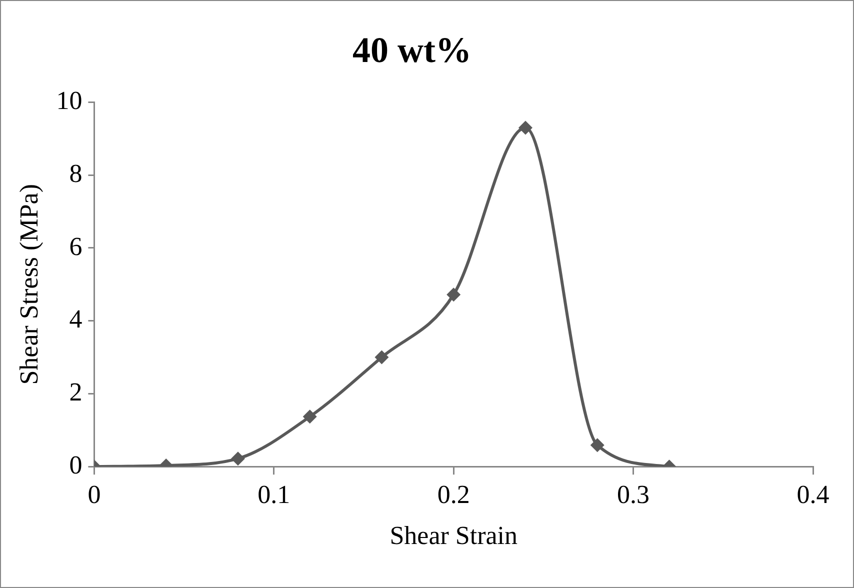 This screenshot has height=588, width=854. Describe the element at coordinates (274, 495) in the screenshot. I see `x-tick-label: 0.1` at that location.